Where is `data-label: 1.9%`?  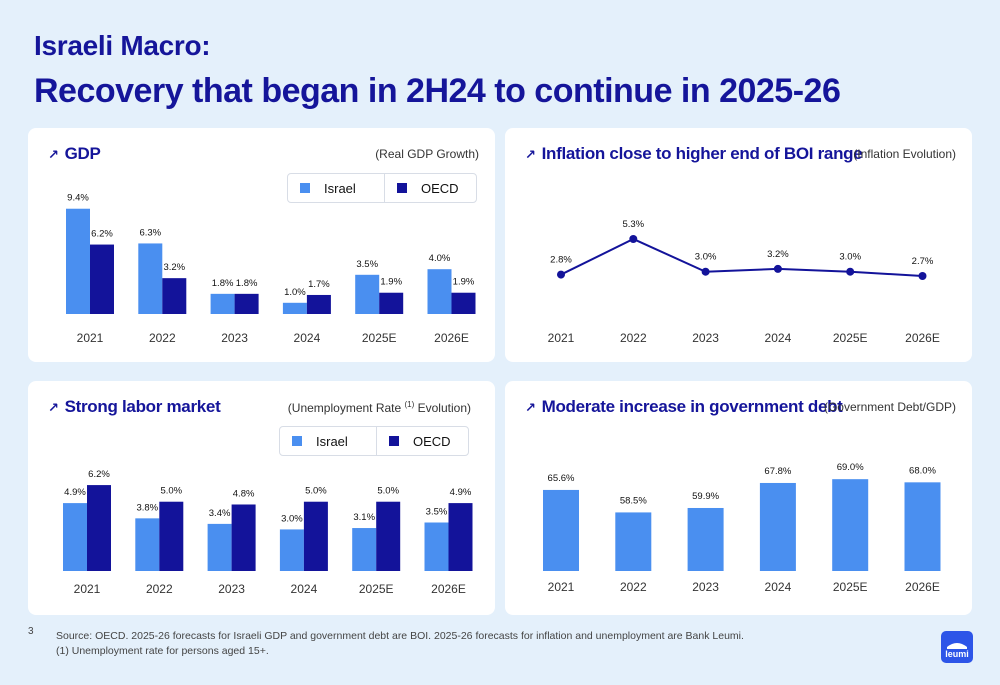 data-label: 1.9% is located at coordinates (464, 282).